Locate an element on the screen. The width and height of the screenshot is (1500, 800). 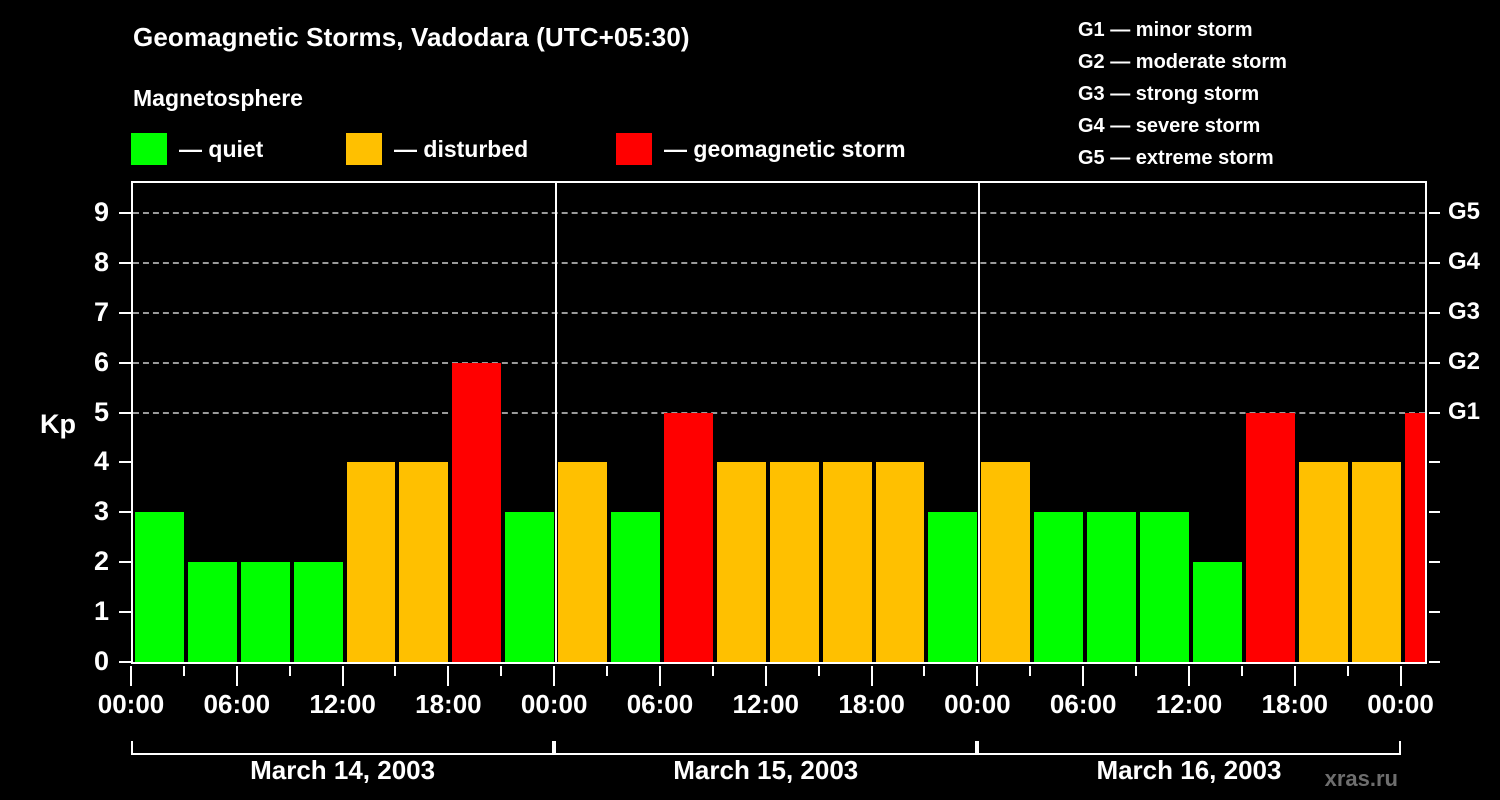
day-divider is located at coordinates (979, 422).